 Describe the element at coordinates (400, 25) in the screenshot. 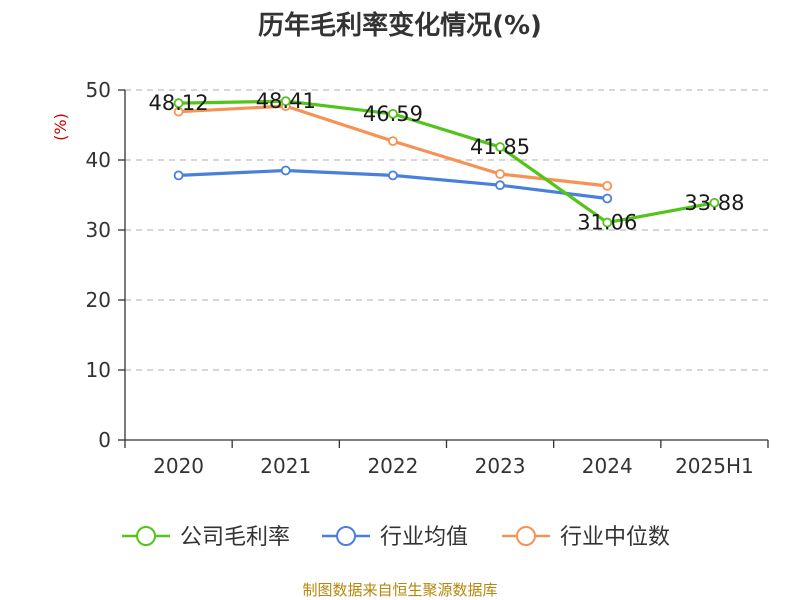

I see `chart-title: 历年毛利率变化情况(%)` at that location.